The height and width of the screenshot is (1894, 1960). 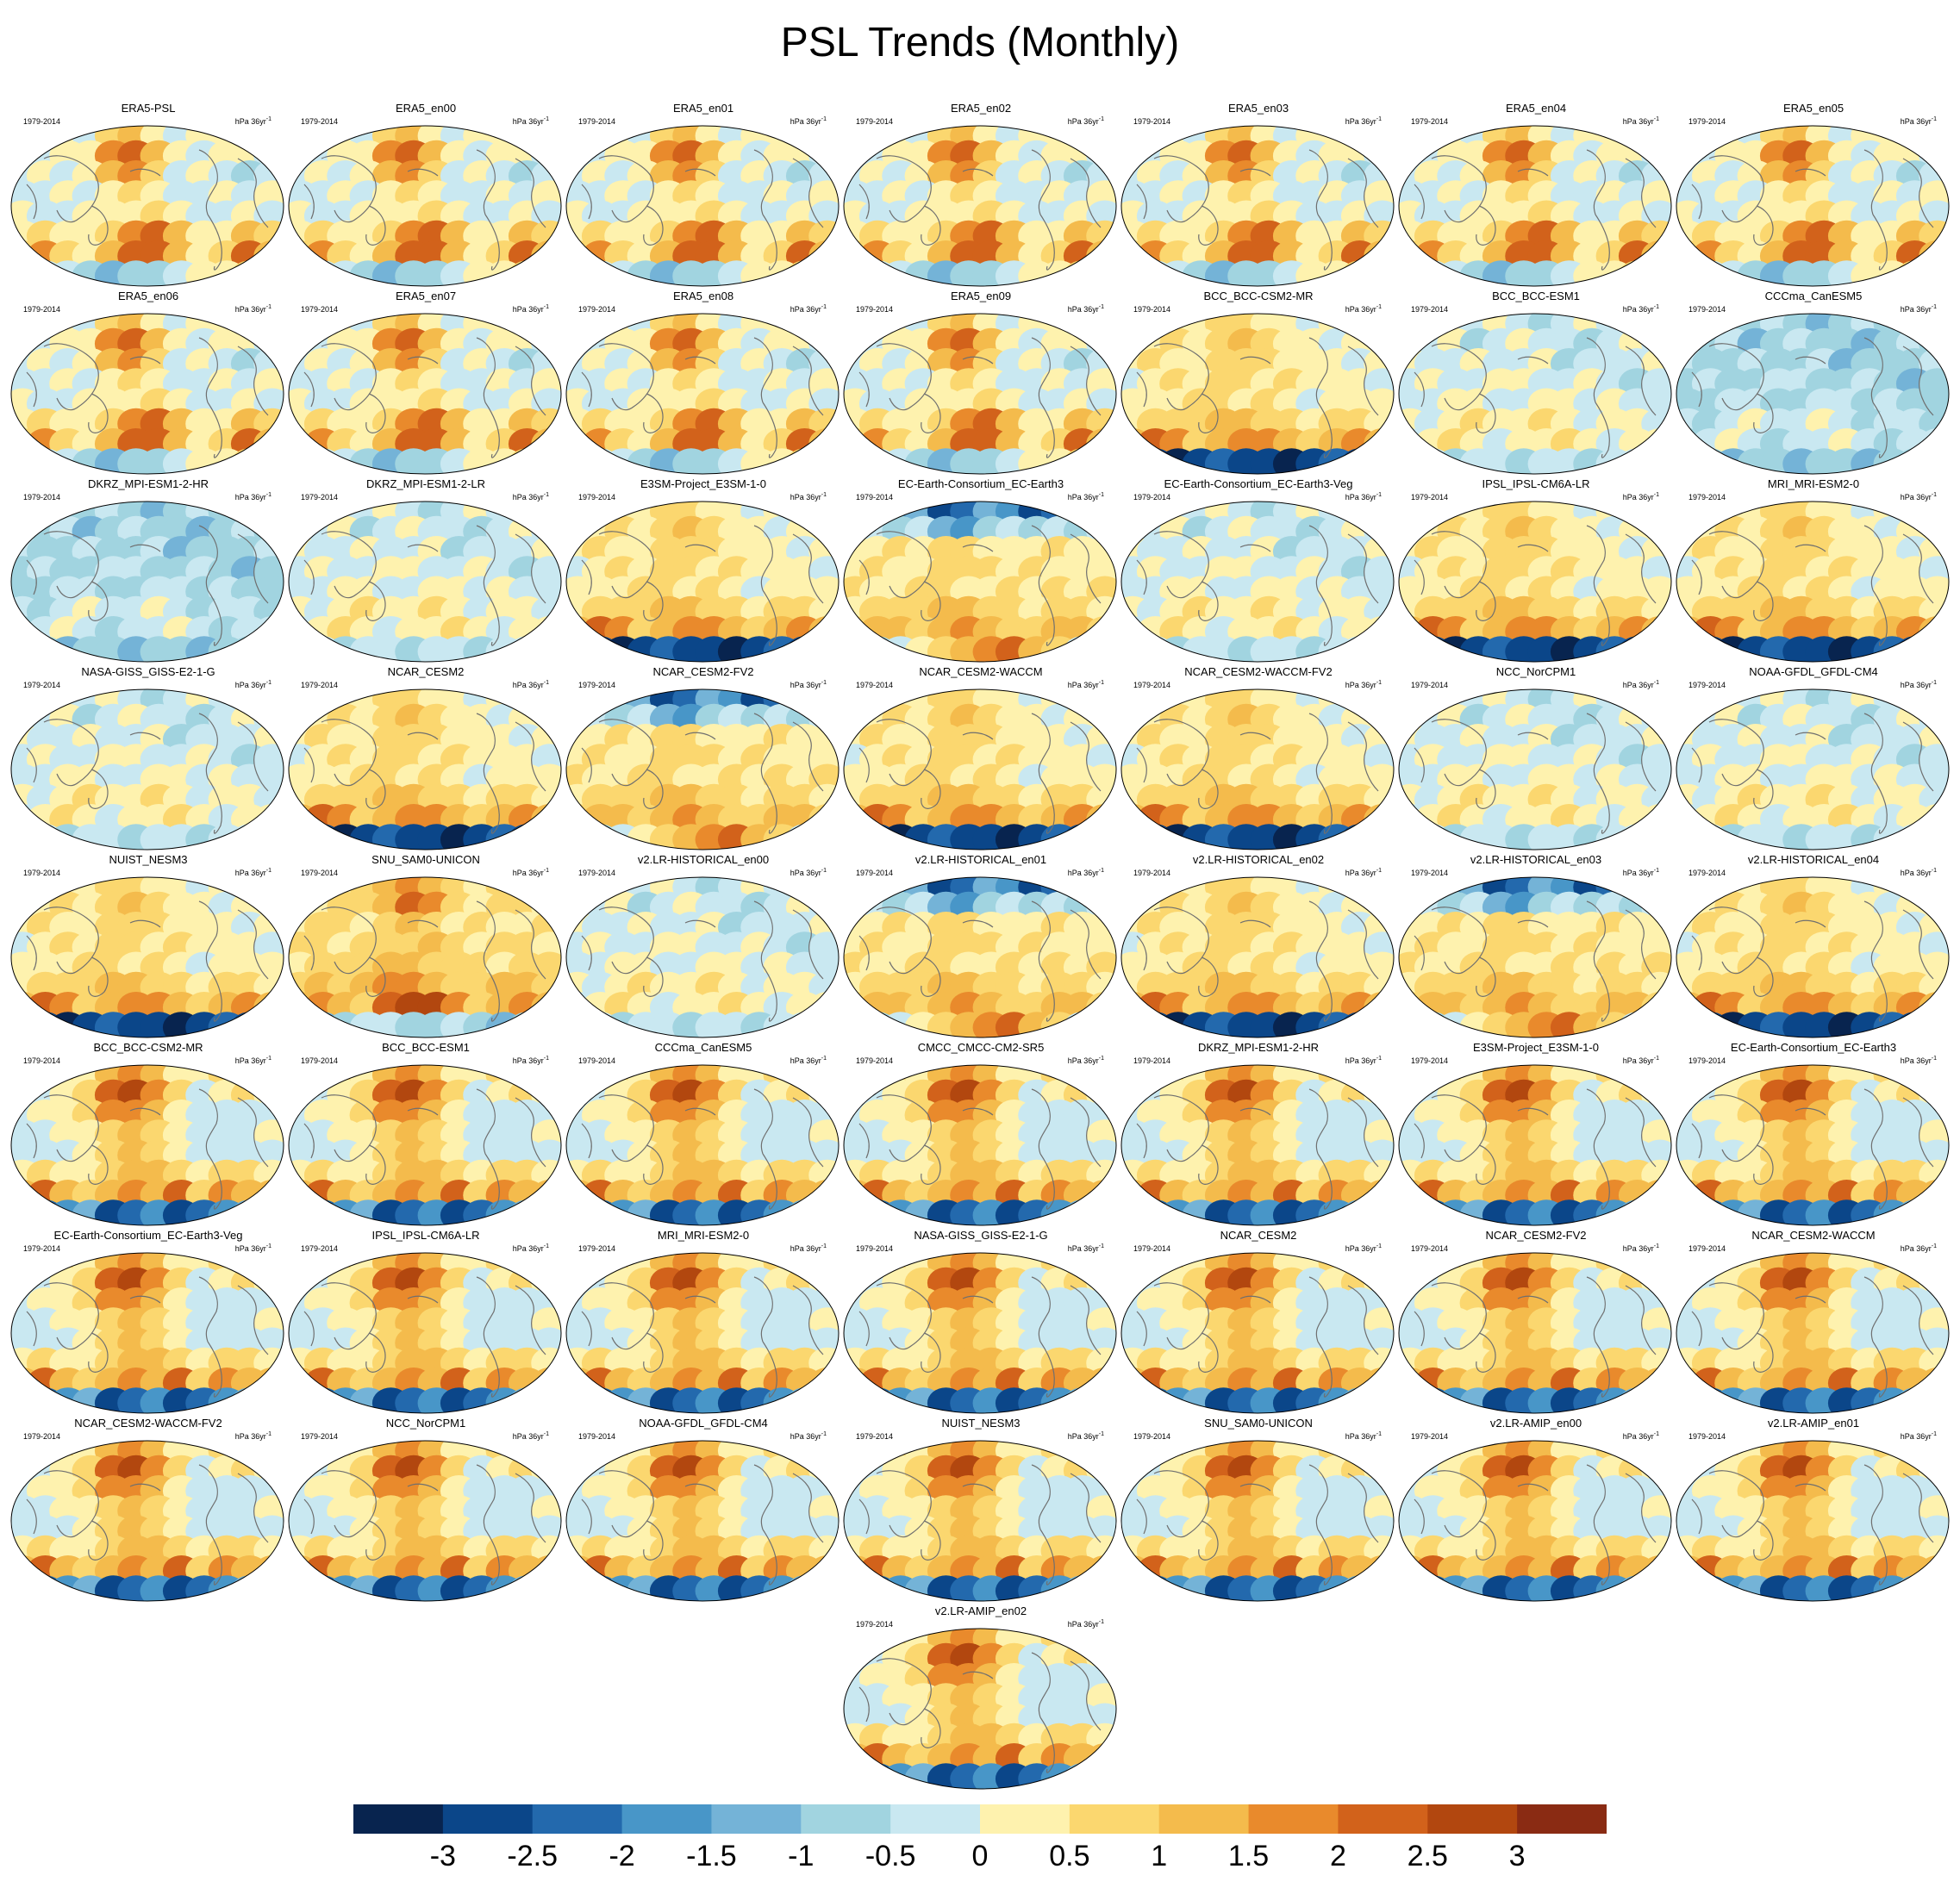 I want to click on panel-title: SNU_SAM0-UNICON, so click(x=426, y=860).